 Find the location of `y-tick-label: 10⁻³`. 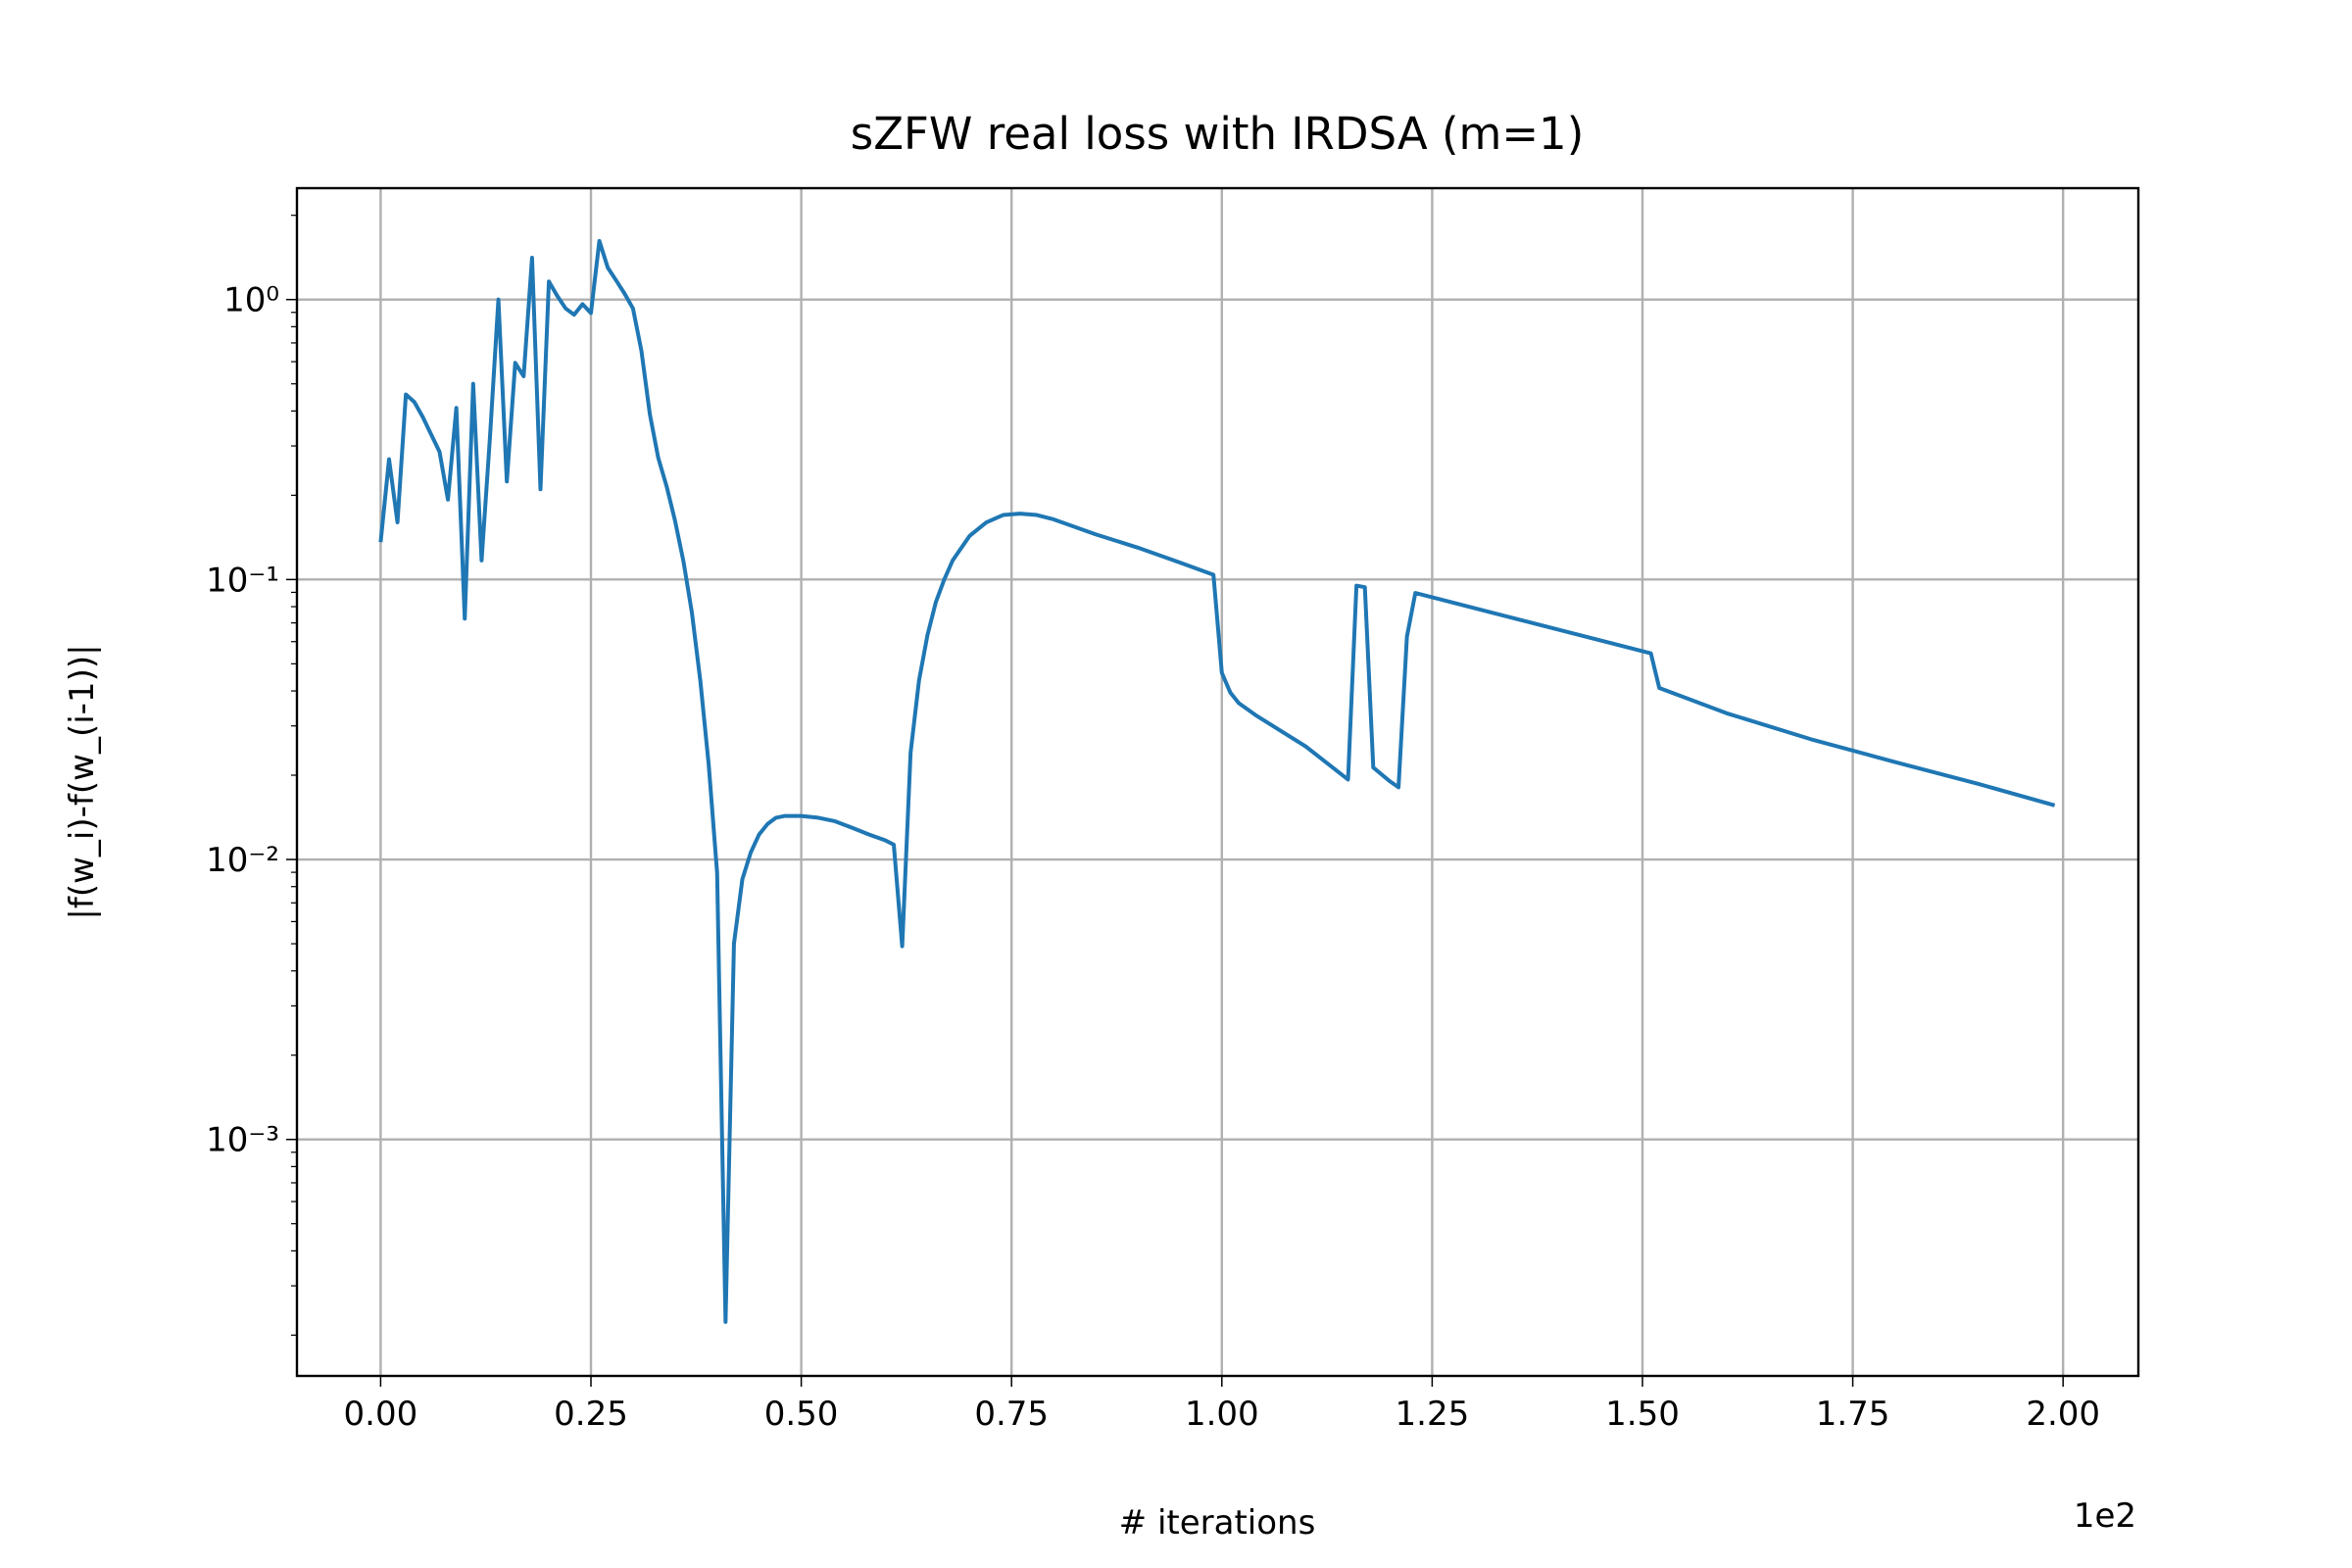

y-tick-label: 10⁻³ is located at coordinates (242, 1140).